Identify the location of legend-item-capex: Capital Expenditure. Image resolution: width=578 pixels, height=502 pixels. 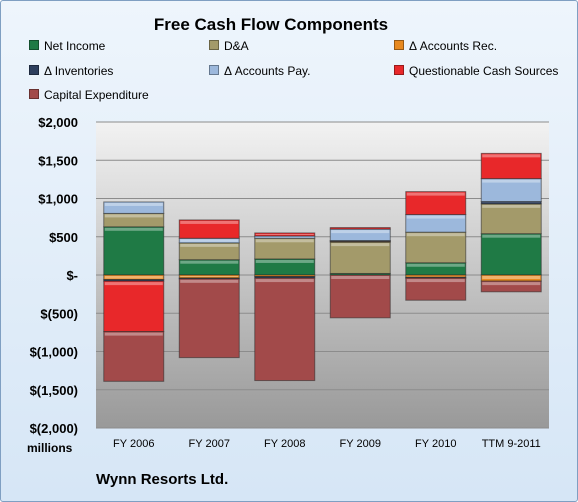
(89, 95).